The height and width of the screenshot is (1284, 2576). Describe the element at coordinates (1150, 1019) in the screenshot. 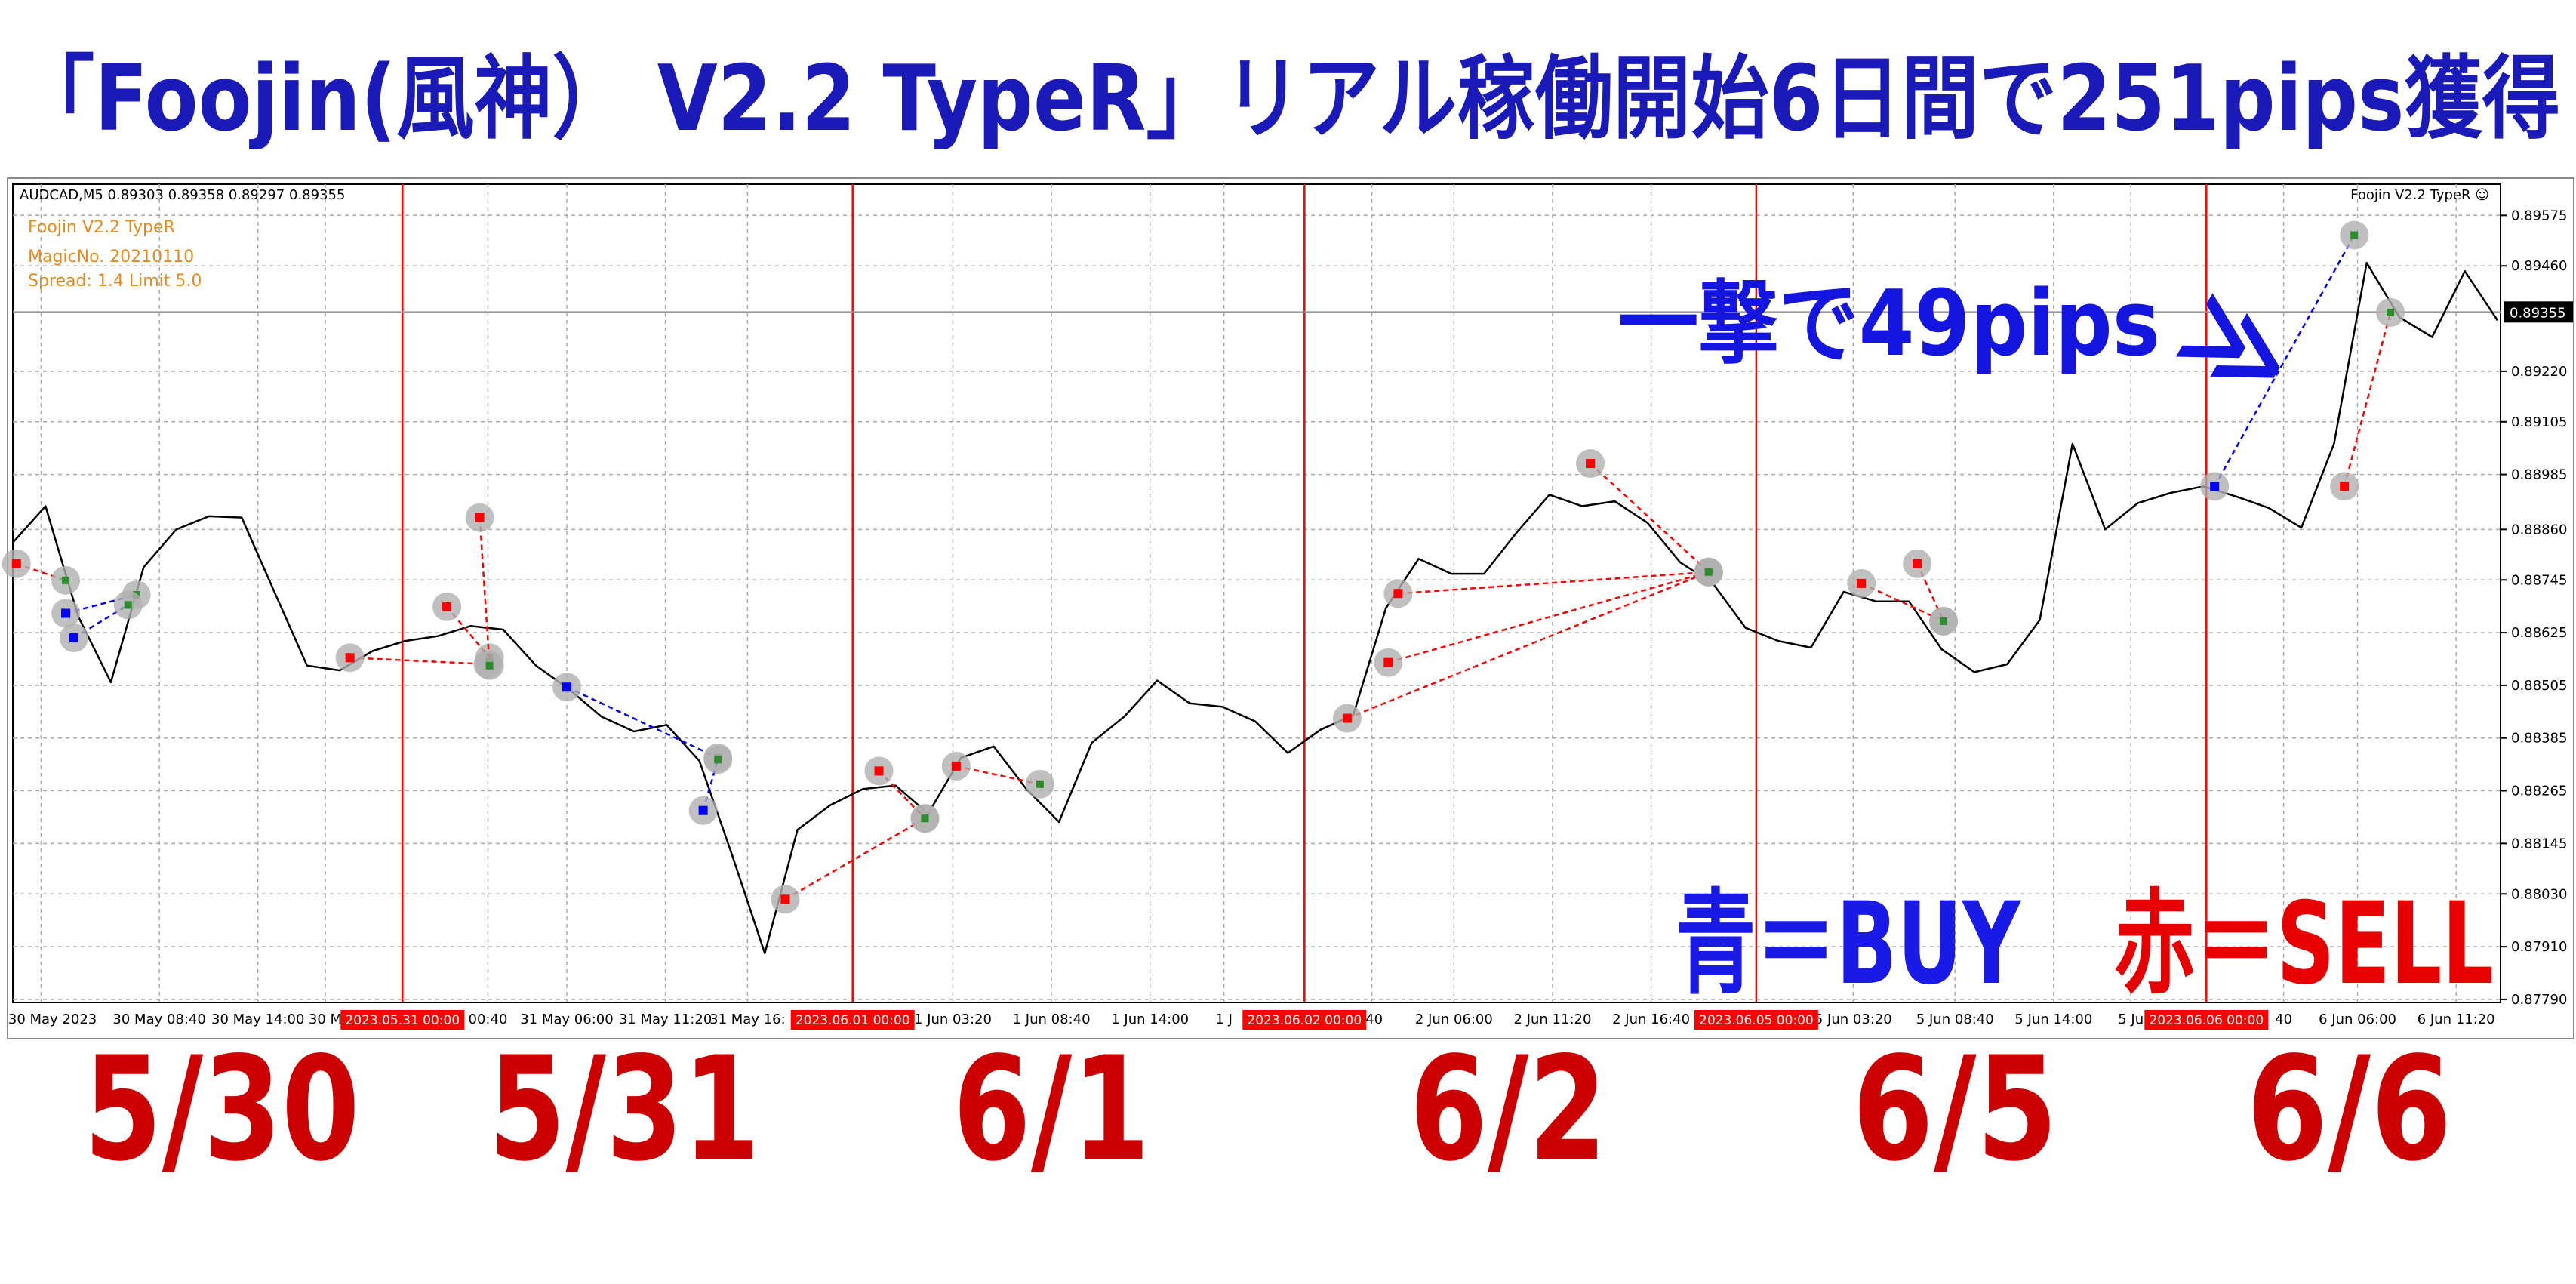

I see `x-tick-label: 1 Jun 14:00` at that location.